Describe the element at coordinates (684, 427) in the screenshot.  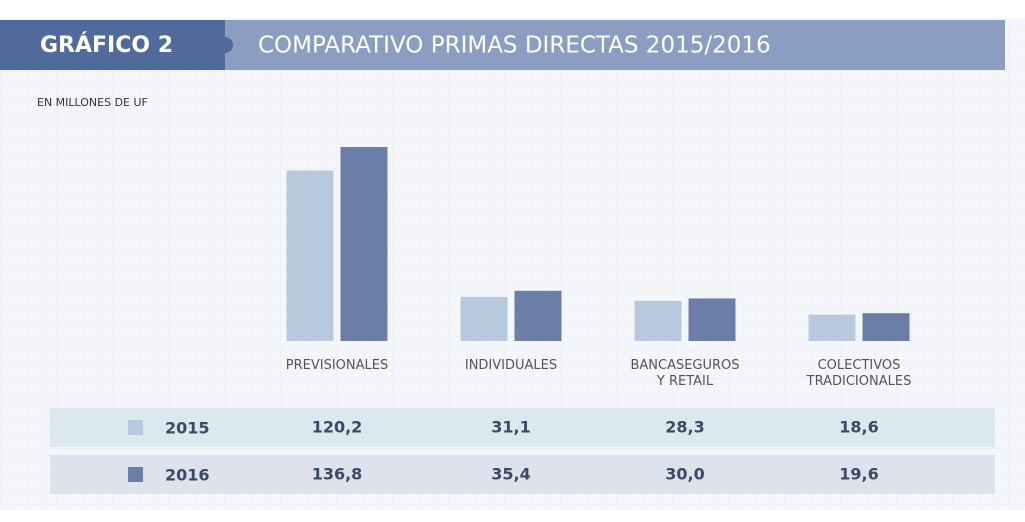
I see `table-value: 28,3` at that location.